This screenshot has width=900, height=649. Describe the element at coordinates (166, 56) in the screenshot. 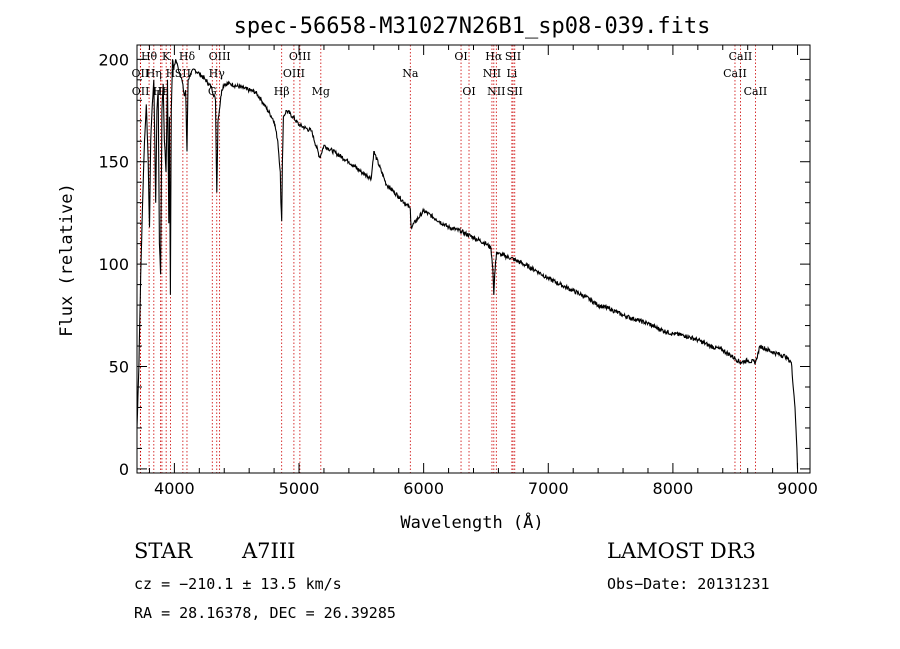

I see `line-label-5: K` at that location.